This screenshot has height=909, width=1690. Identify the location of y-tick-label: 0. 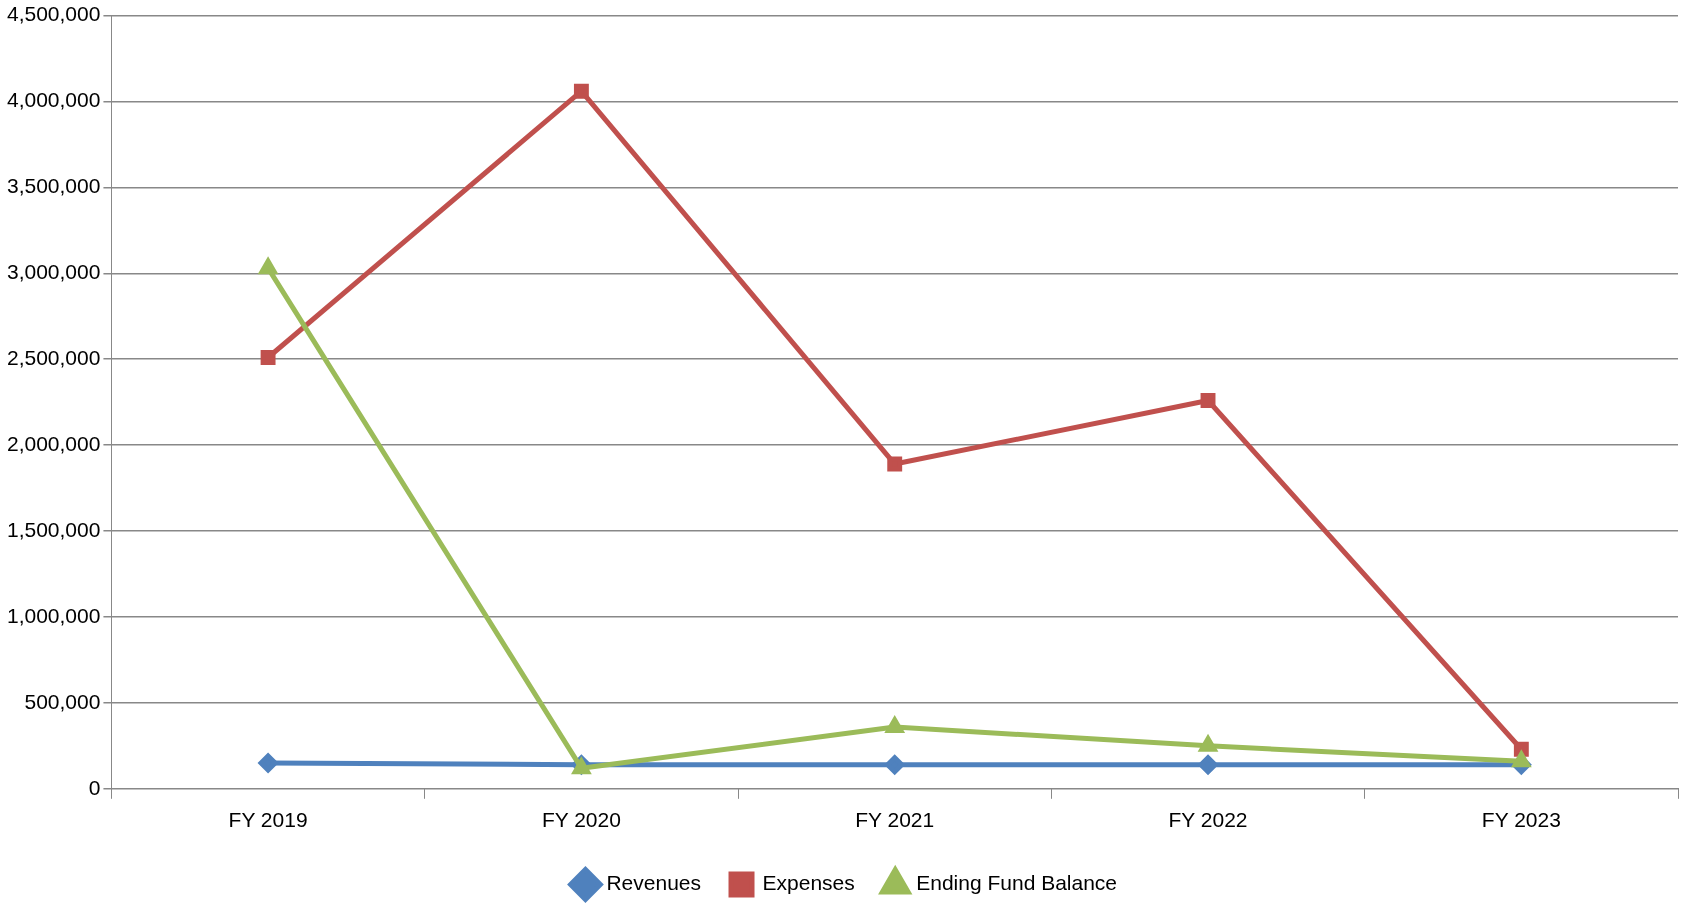
(94, 787).